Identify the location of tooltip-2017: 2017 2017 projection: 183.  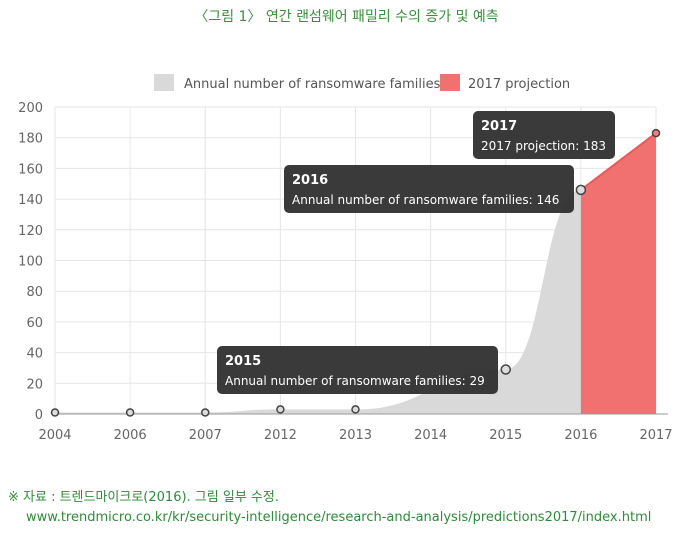
(544, 135).